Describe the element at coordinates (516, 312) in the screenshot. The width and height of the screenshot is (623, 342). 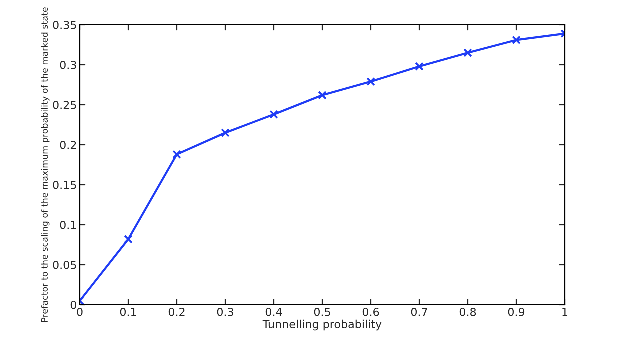
I see `x-tick-label: 0.9` at that location.